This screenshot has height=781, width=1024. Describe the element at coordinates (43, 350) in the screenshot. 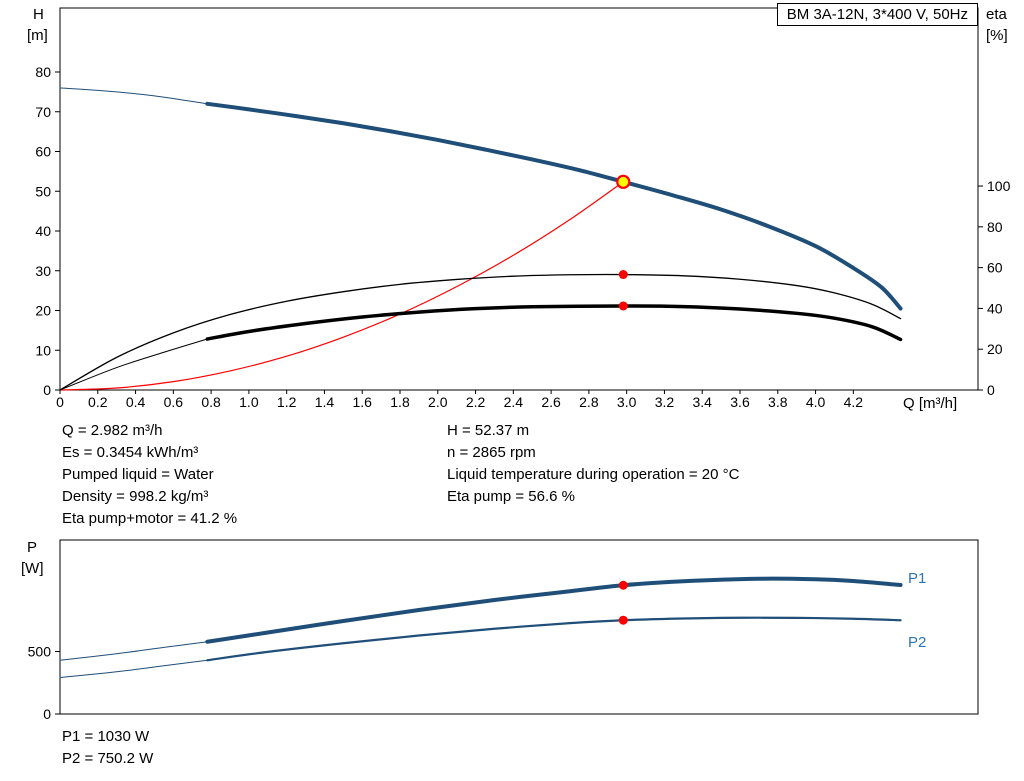

I see `y-tick-label: 10` at that location.